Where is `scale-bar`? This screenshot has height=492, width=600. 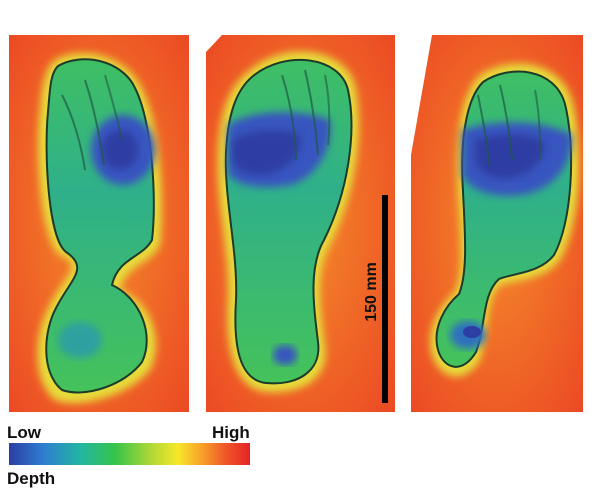
scale-bar is located at coordinates (385, 299).